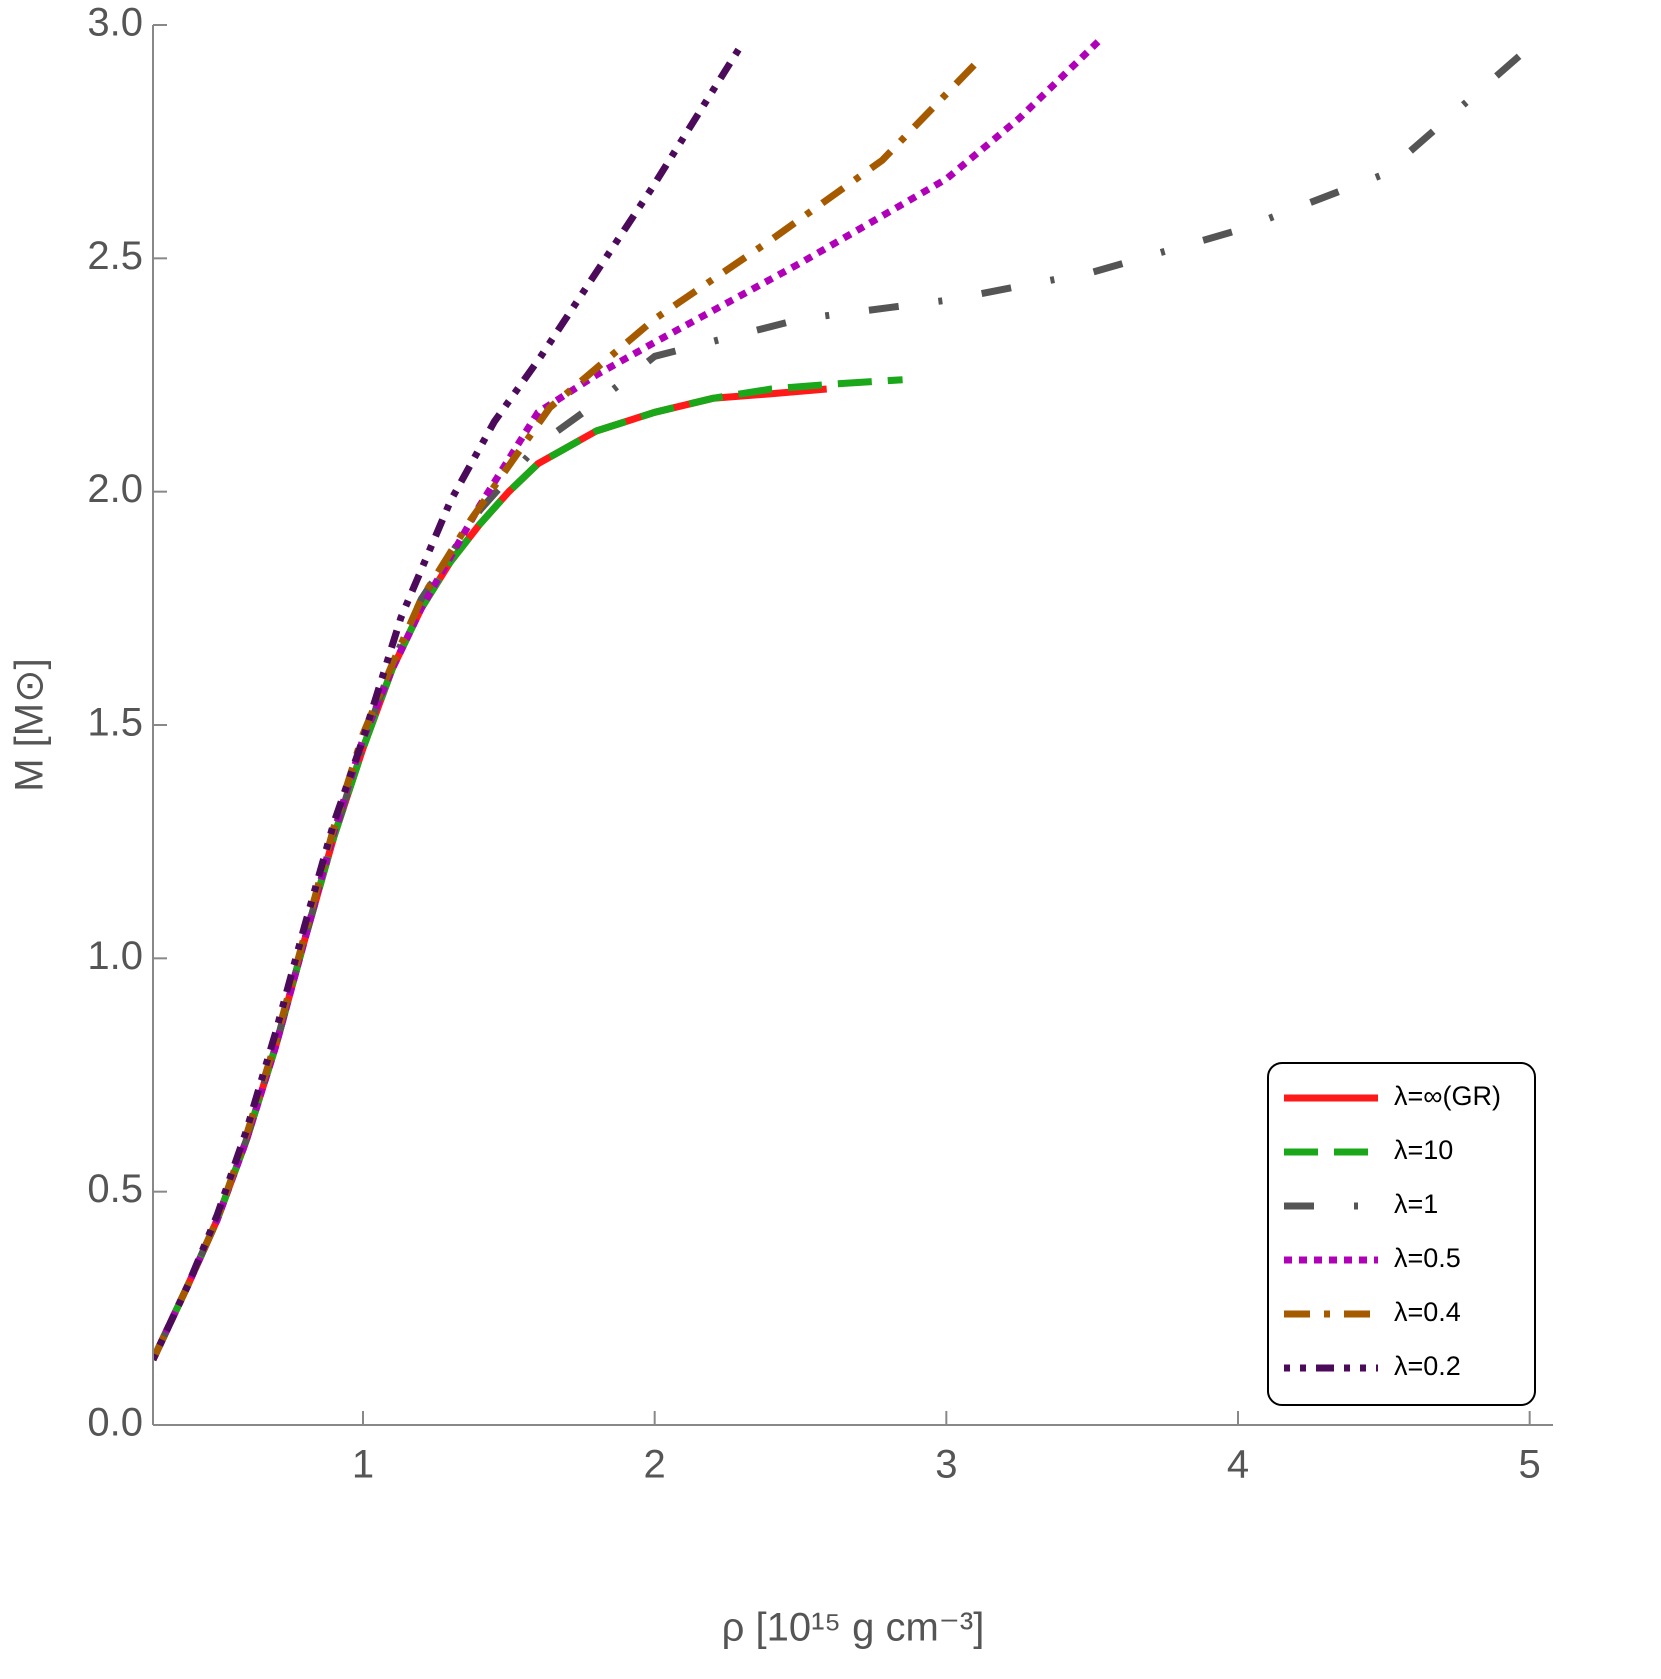 The height and width of the screenshot is (1679, 1661). What do you see at coordinates (1238, 1465) in the screenshot?
I see `x-tick-label: 4` at bounding box center [1238, 1465].